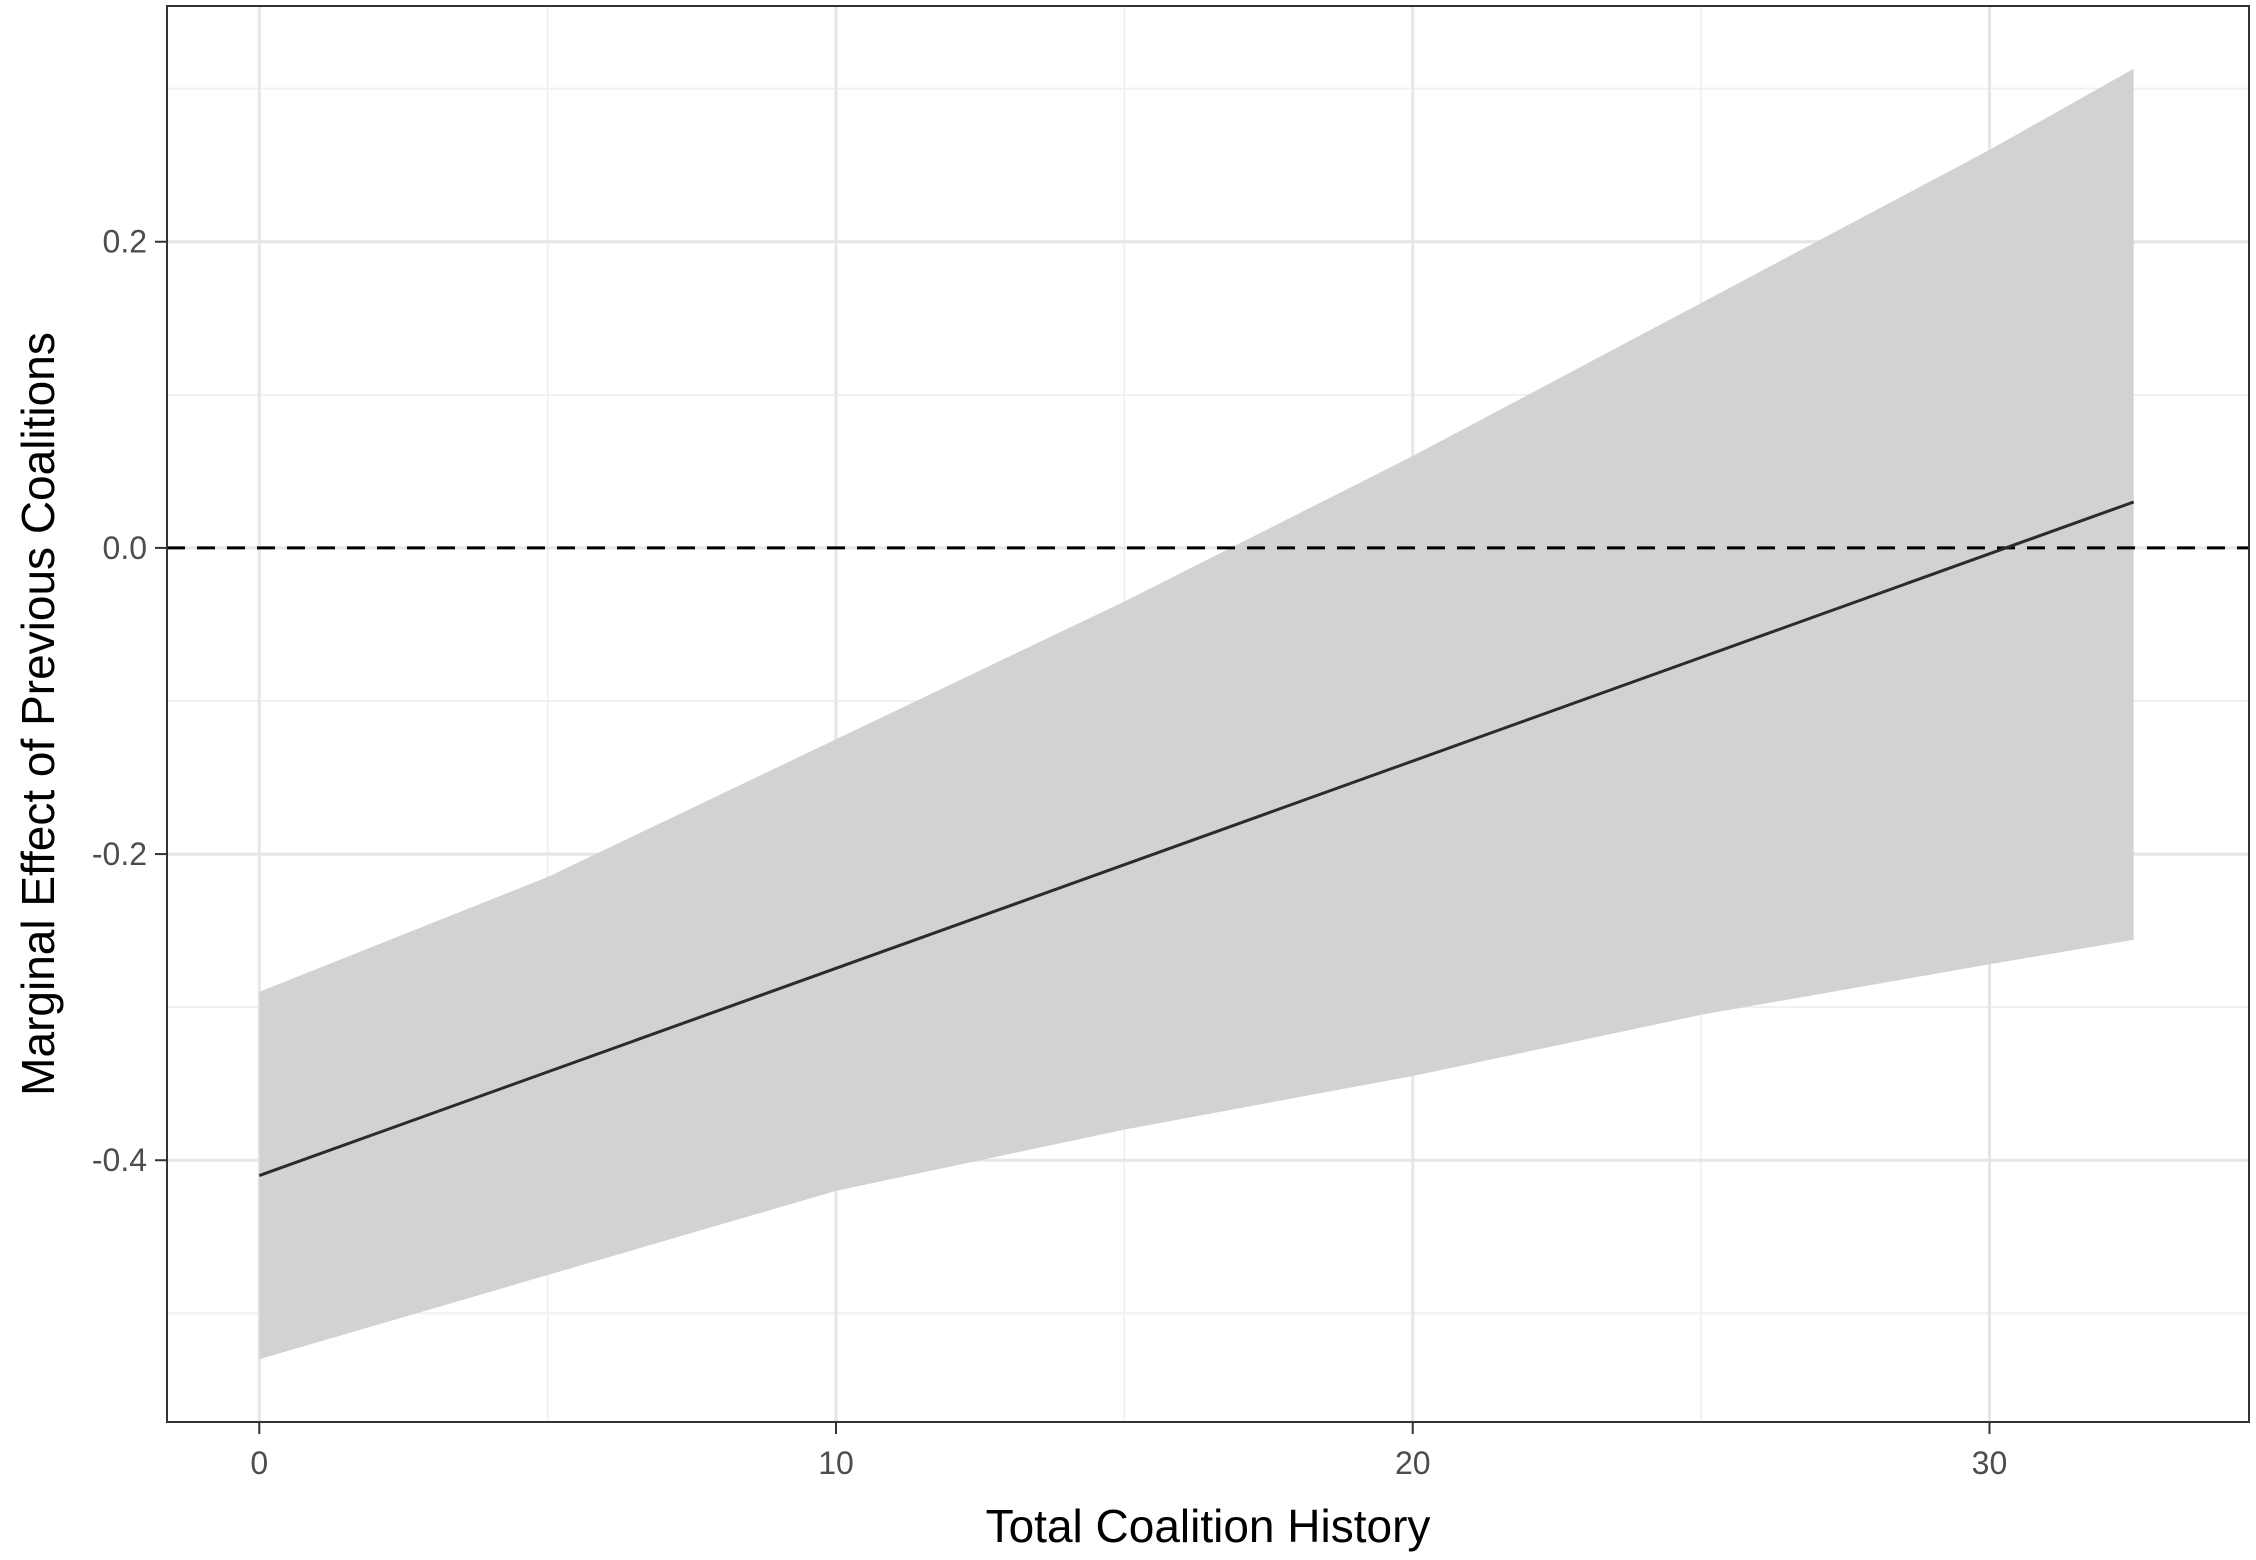 This screenshot has width=2256, height=1560. I want to click on x-axis-ticks: 0 10 20 30, so click(1128, 1451).